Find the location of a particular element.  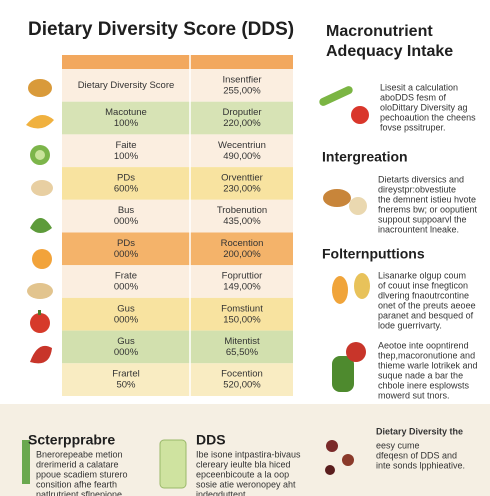

footer-line: ppoue scadiem sturero is located at coordinates (82, 474).